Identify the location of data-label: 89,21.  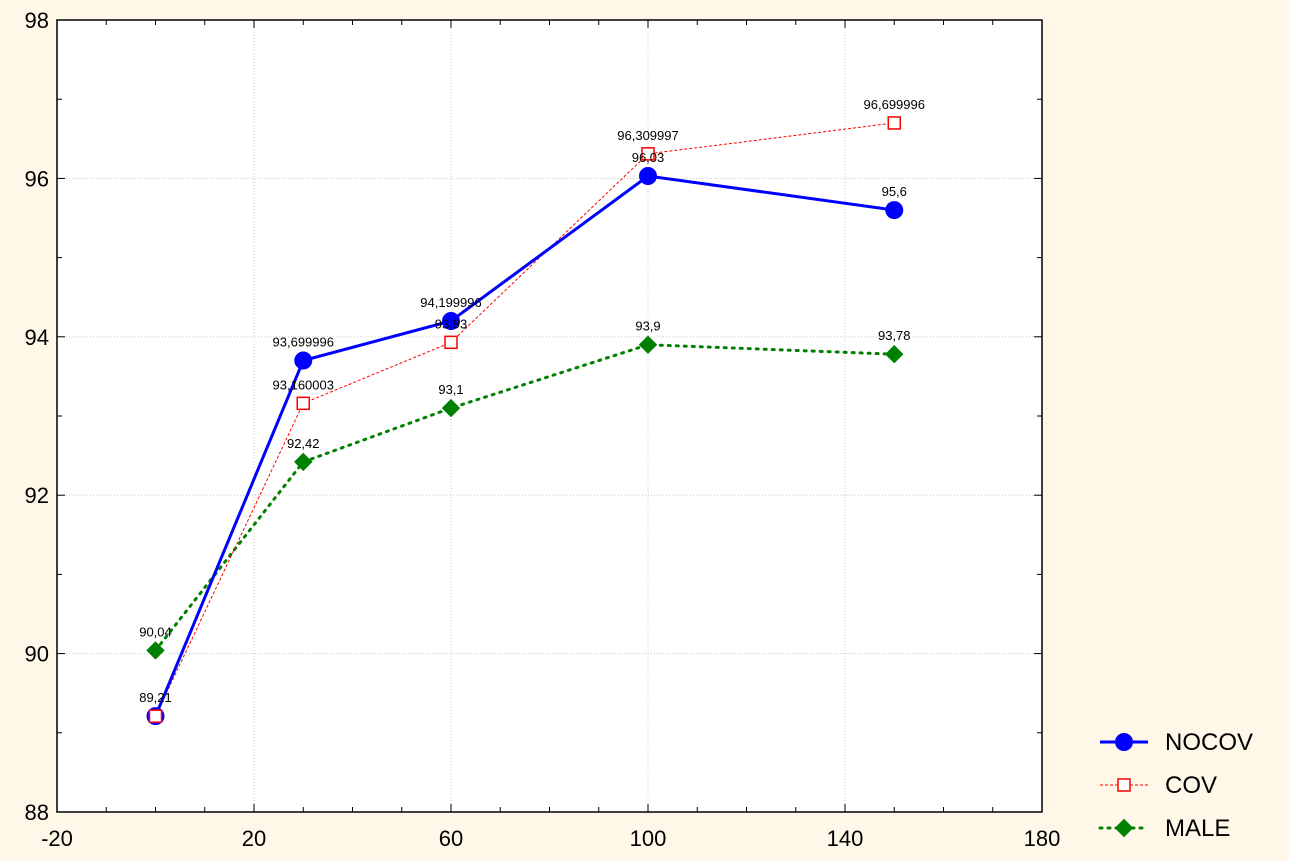
(155, 697).